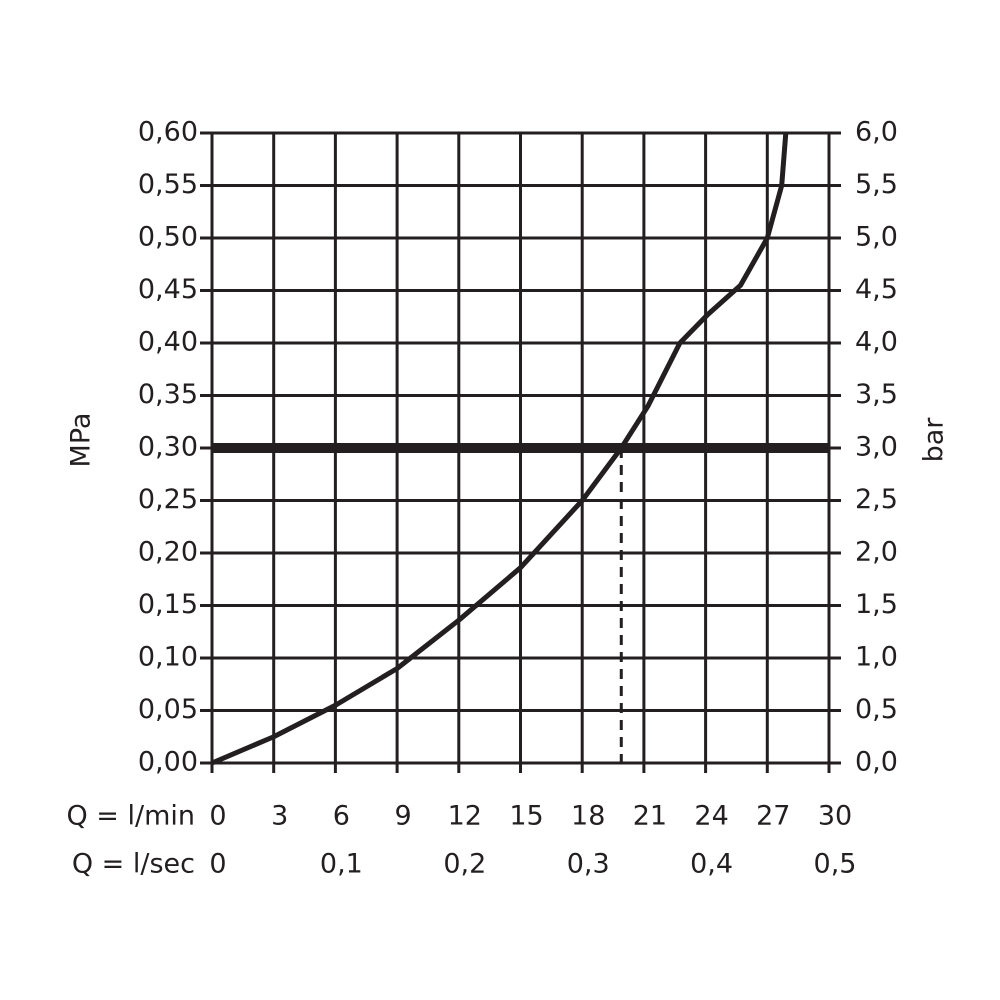 The height and width of the screenshot is (1000, 1000). Describe the element at coordinates (876, 552) in the screenshot. I see `y2-tick-label: 2,0` at that location.